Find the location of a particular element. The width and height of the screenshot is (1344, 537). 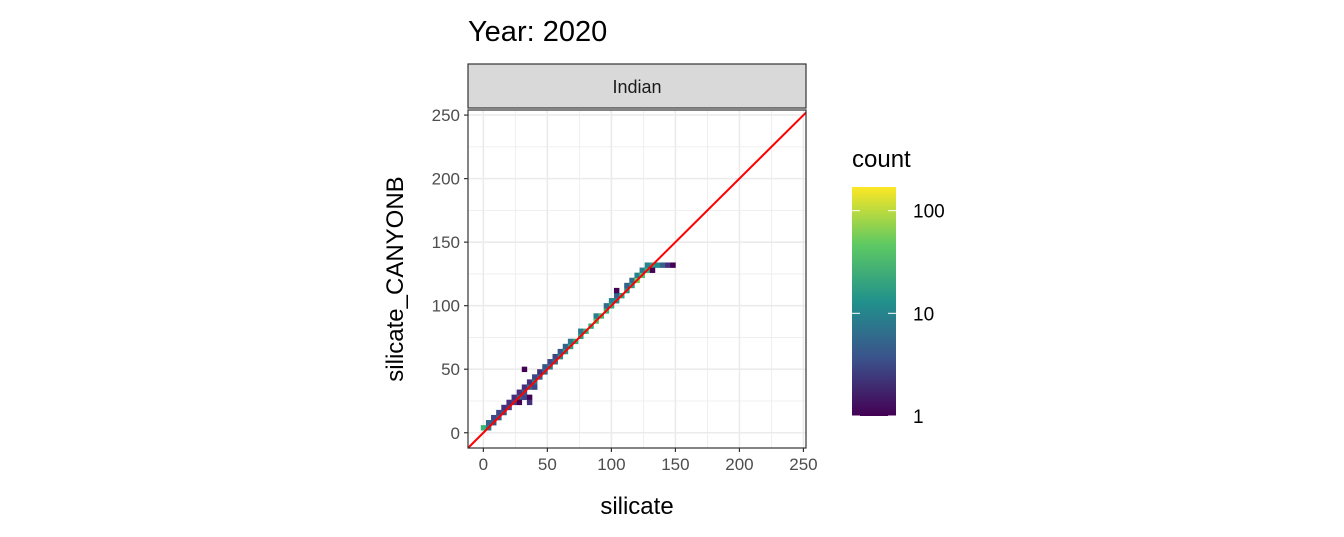

y-tick-label: 100 is located at coordinates (446, 306).